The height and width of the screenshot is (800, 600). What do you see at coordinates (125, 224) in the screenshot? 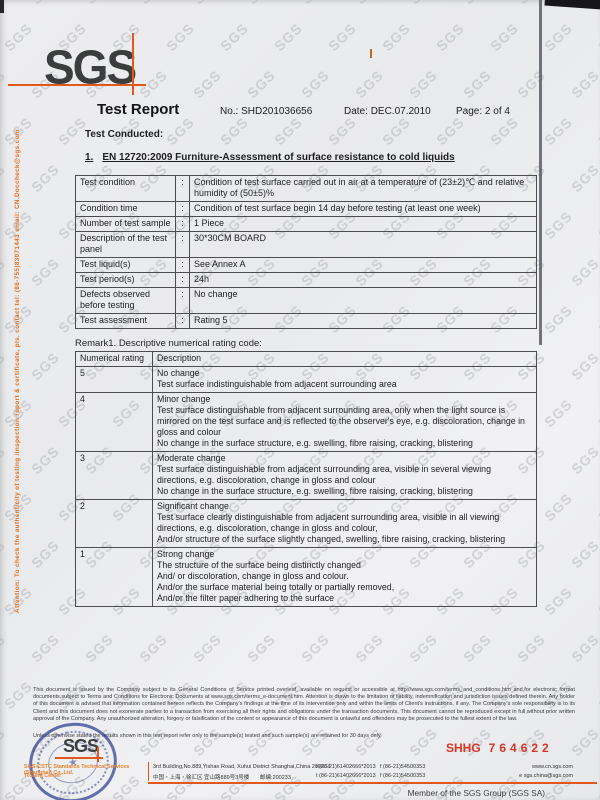
I see `condition-label: Number of test sample` at bounding box center [125, 224].